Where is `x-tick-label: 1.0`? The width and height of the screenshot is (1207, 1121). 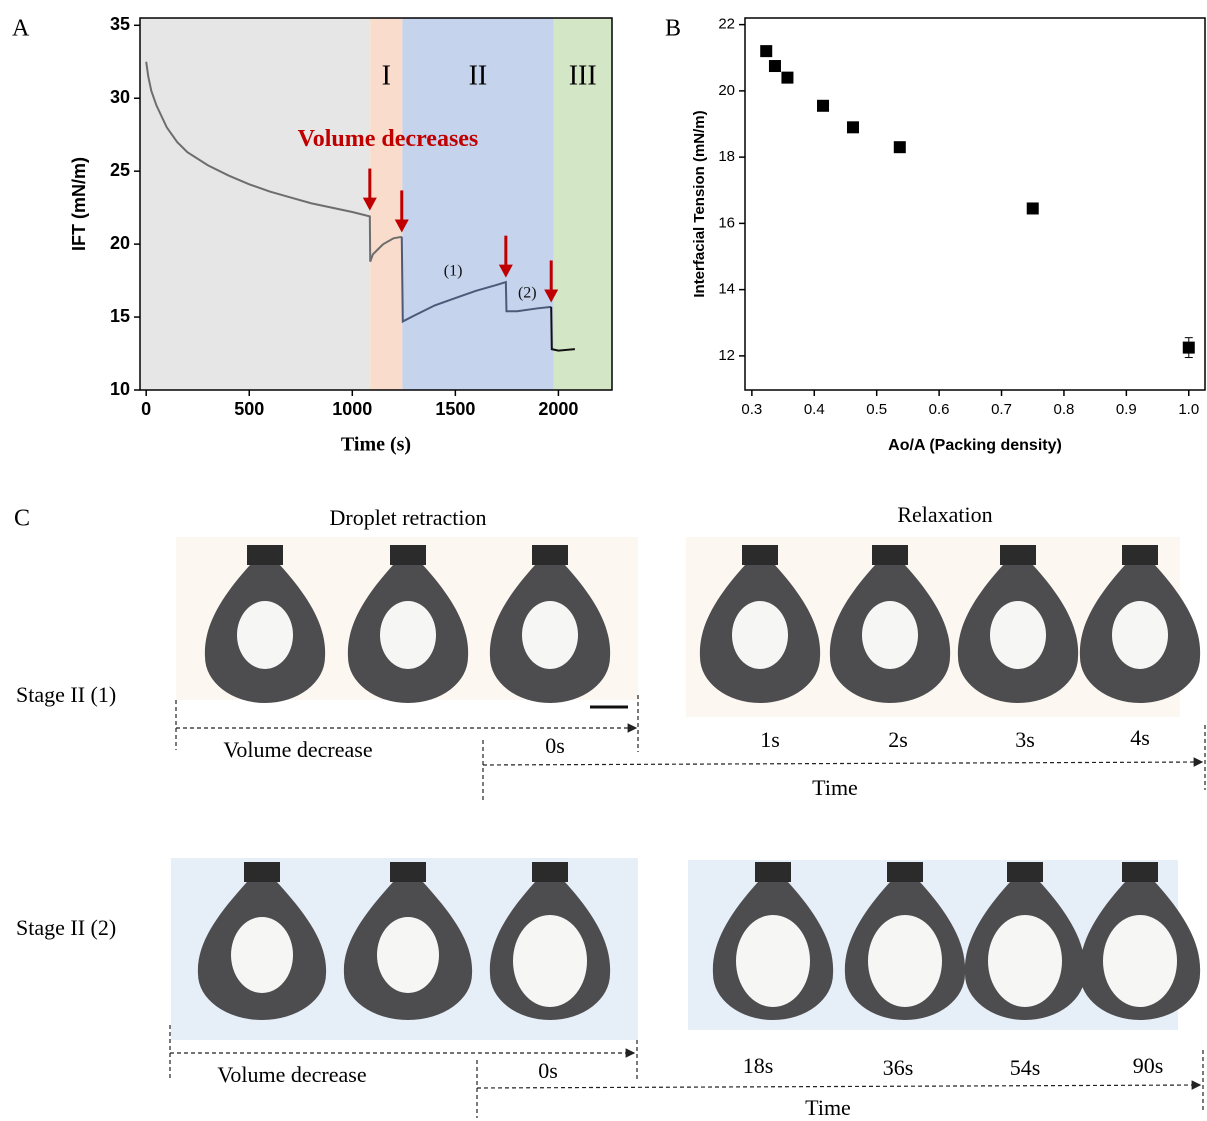
x-tick-label: 1.0 is located at coordinates (1188, 409).